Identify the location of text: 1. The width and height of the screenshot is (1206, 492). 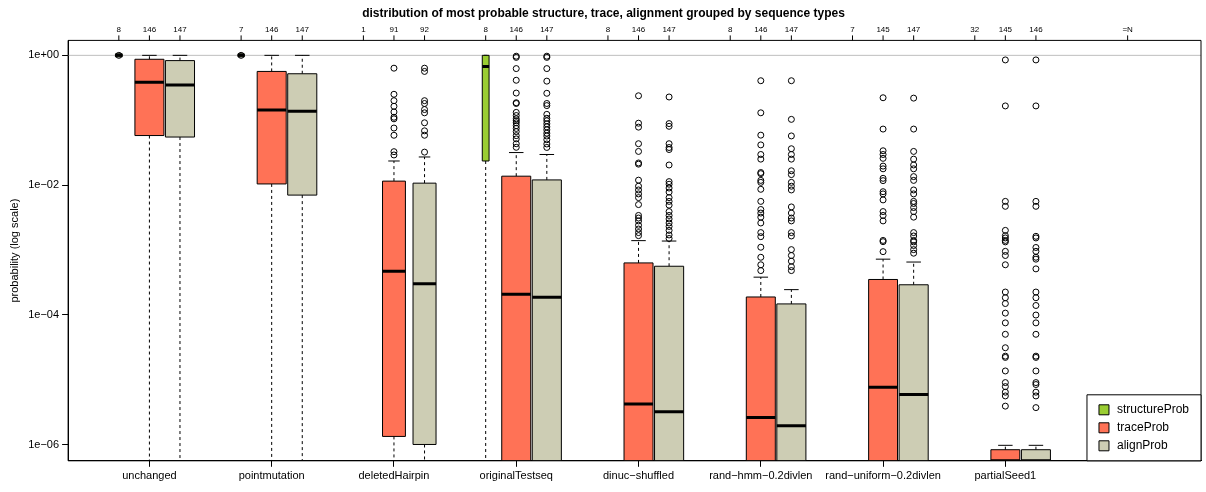
(363, 29).